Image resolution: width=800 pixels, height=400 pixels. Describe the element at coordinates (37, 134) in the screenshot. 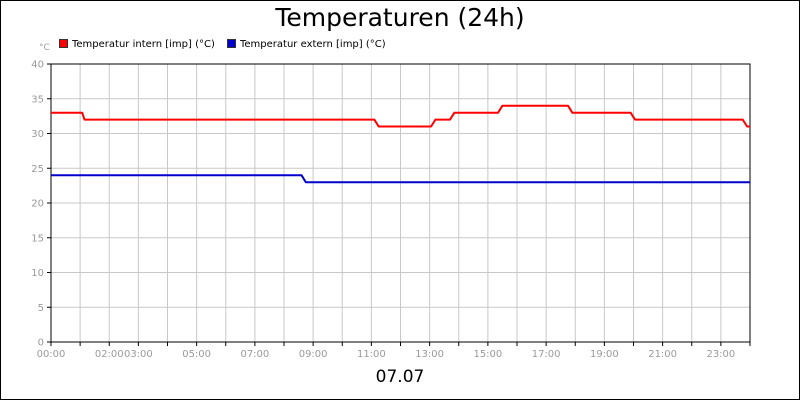

I see `y-tick-label: 30` at that location.